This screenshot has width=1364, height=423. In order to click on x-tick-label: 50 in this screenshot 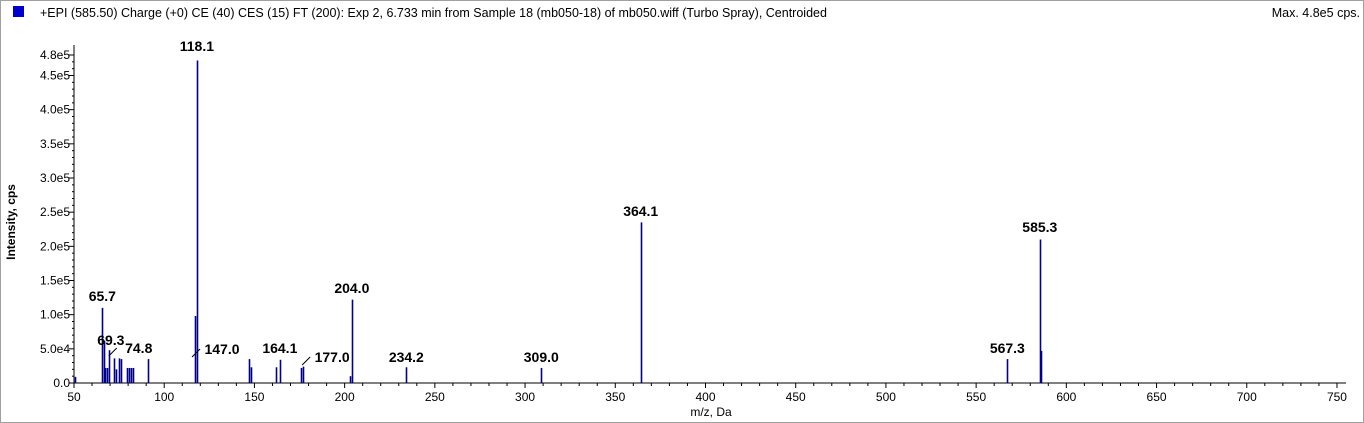, I will do `click(74, 397)`.